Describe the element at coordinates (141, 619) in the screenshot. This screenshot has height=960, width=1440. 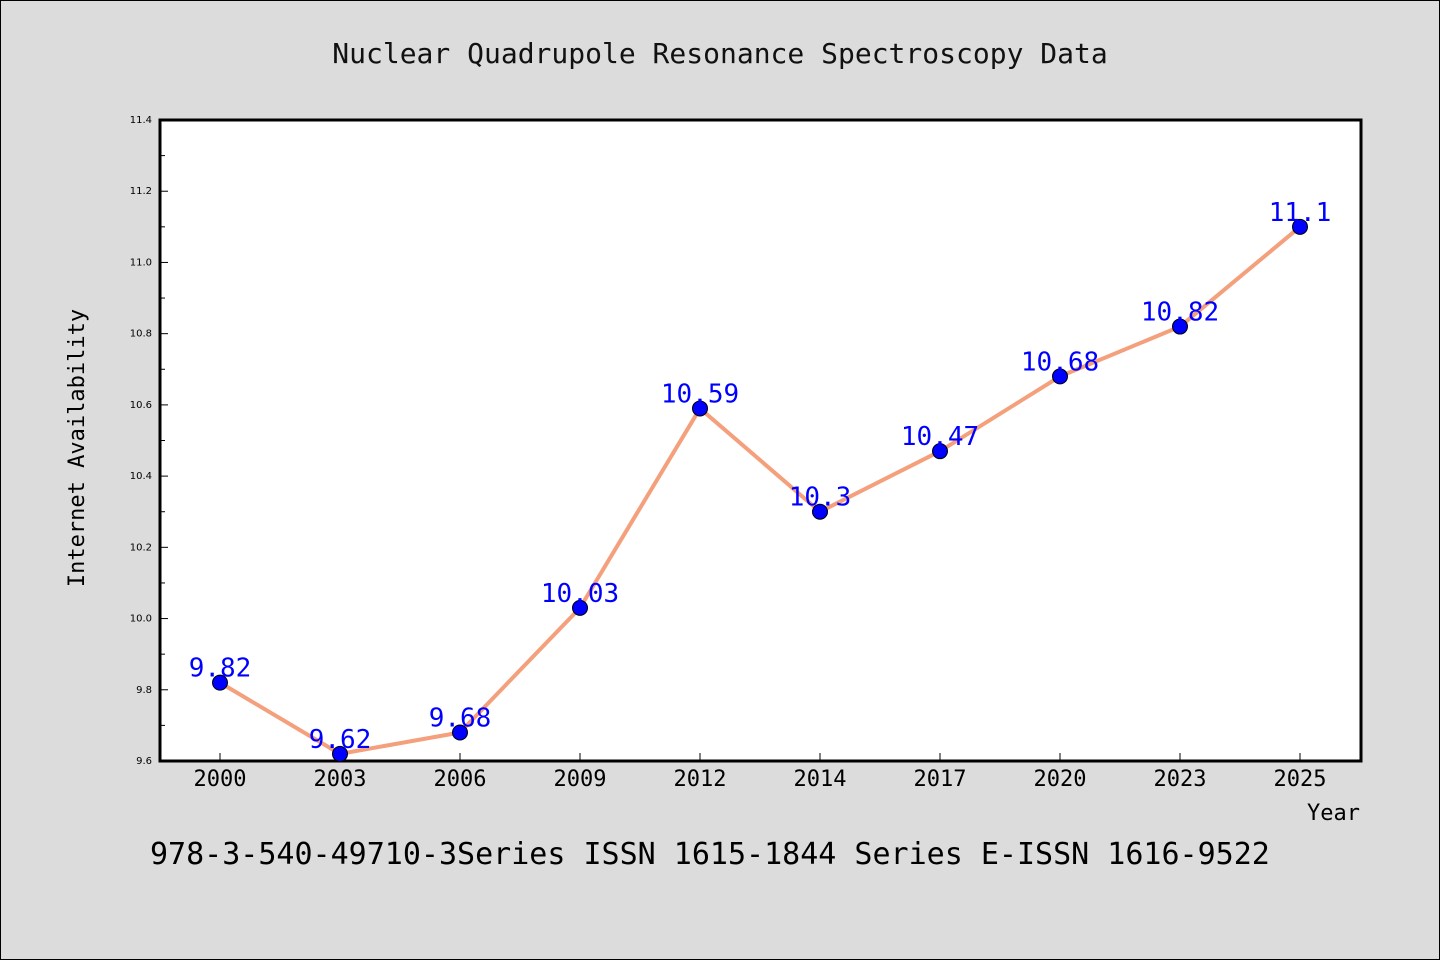
I see `y-tick-label: 10.0` at that location.